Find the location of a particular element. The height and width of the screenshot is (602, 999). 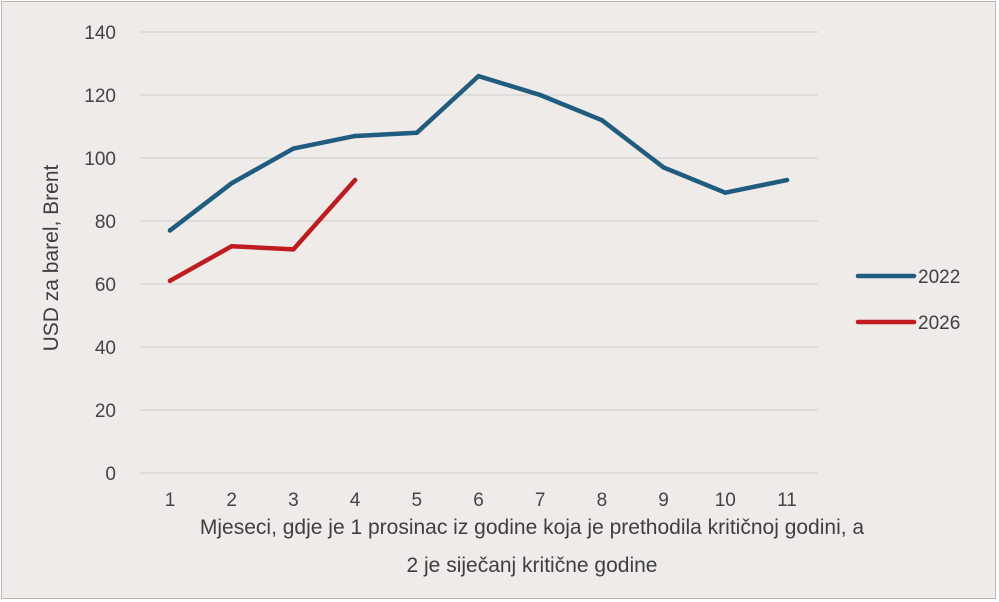

y-tick-label: 100 is located at coordinates (100, 159).